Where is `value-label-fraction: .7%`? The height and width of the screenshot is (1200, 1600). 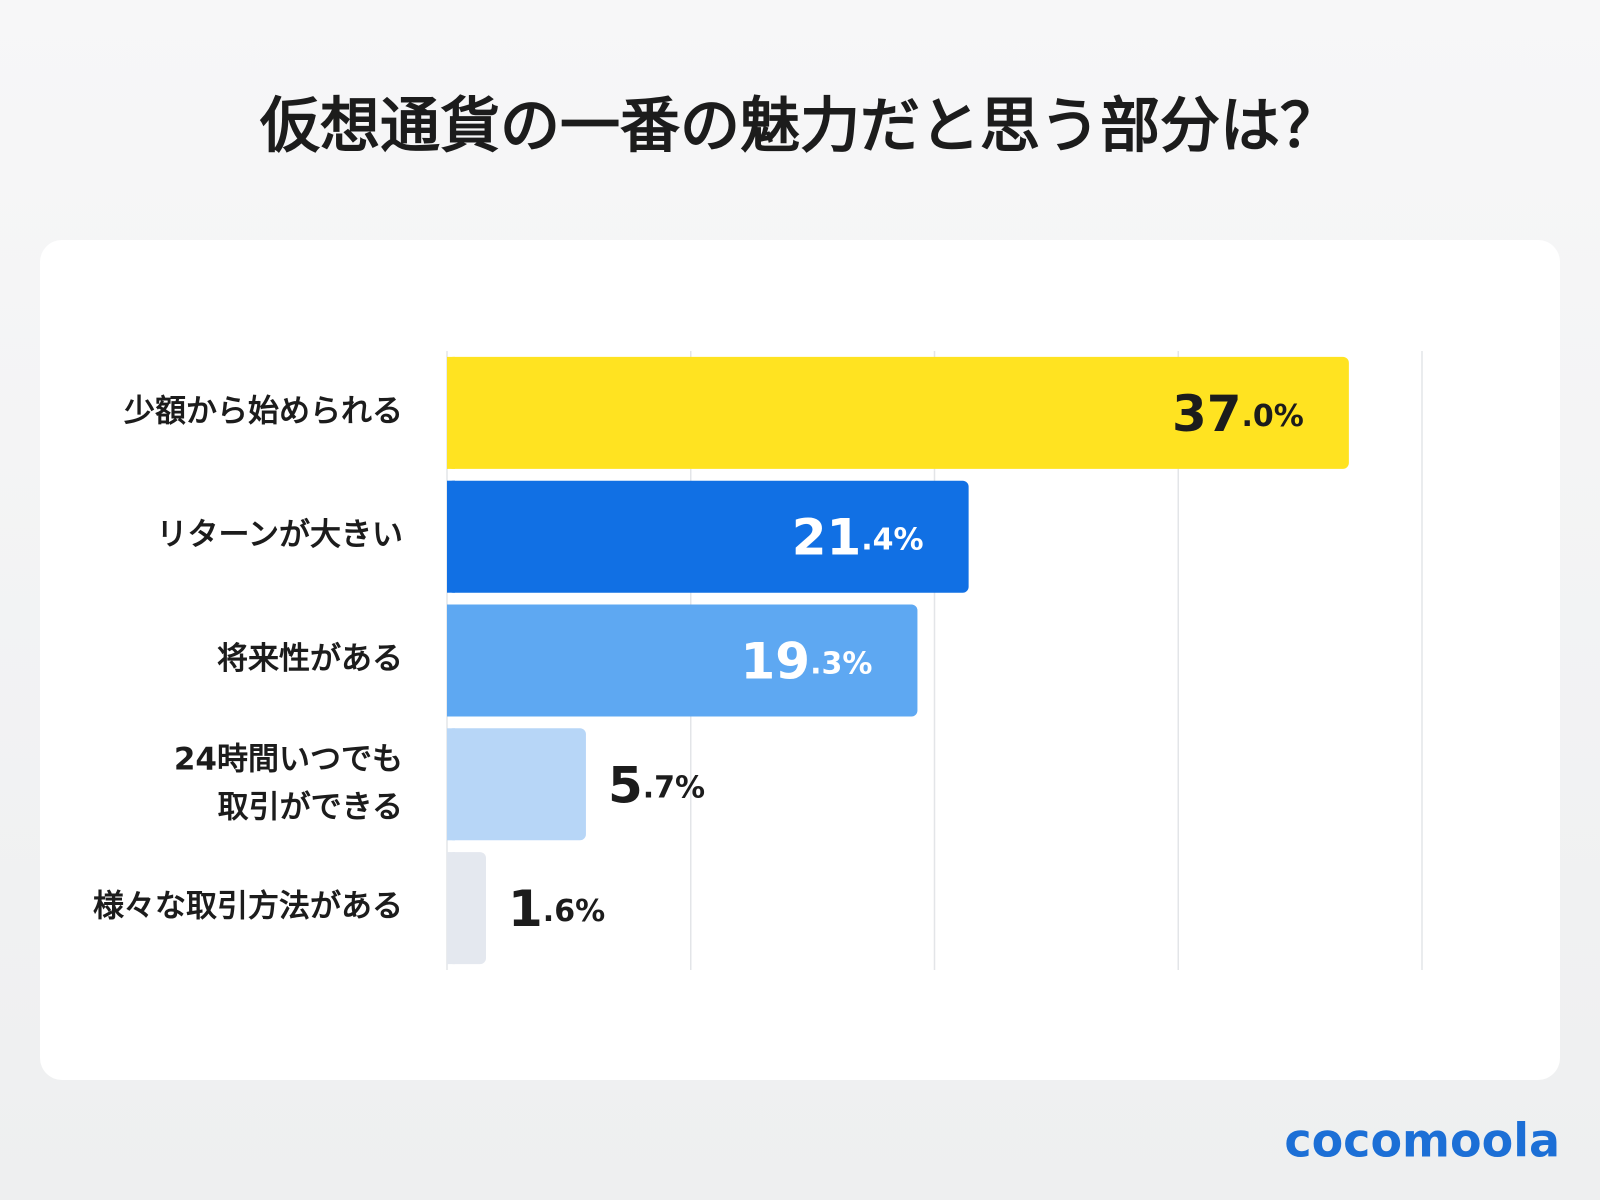 value-label-fraction: .7% is located at coordinates (674, 787).